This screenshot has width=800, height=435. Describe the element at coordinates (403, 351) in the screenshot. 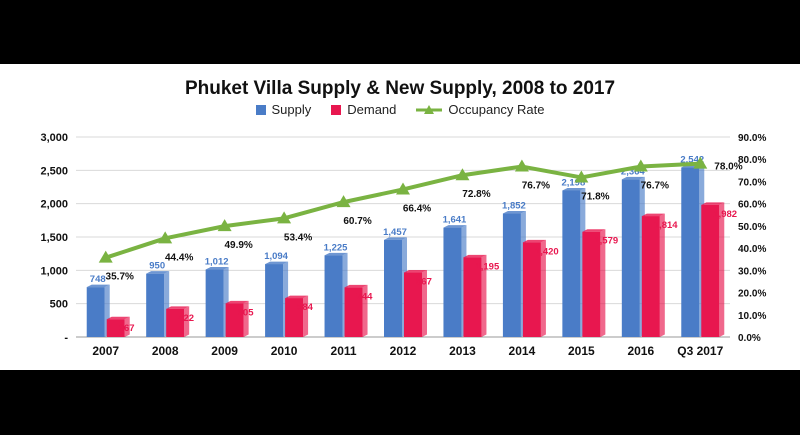

I see `x-axis-tick-label: 2012` at that location.